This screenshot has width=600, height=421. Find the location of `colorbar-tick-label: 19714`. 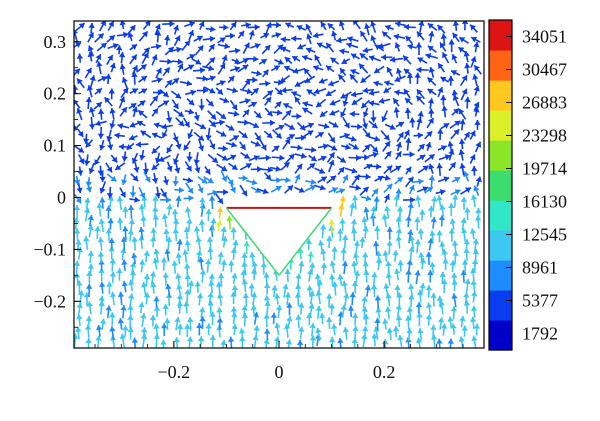

colorbar-tick-label: 19714 is located at coordinates (544, 168).